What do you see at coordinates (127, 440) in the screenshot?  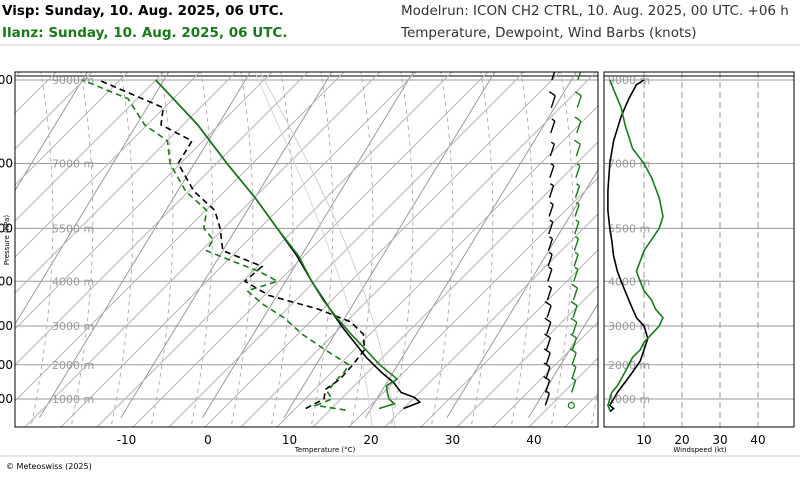 I see `x-tick-label: -10` at bounding box center [127, 440].